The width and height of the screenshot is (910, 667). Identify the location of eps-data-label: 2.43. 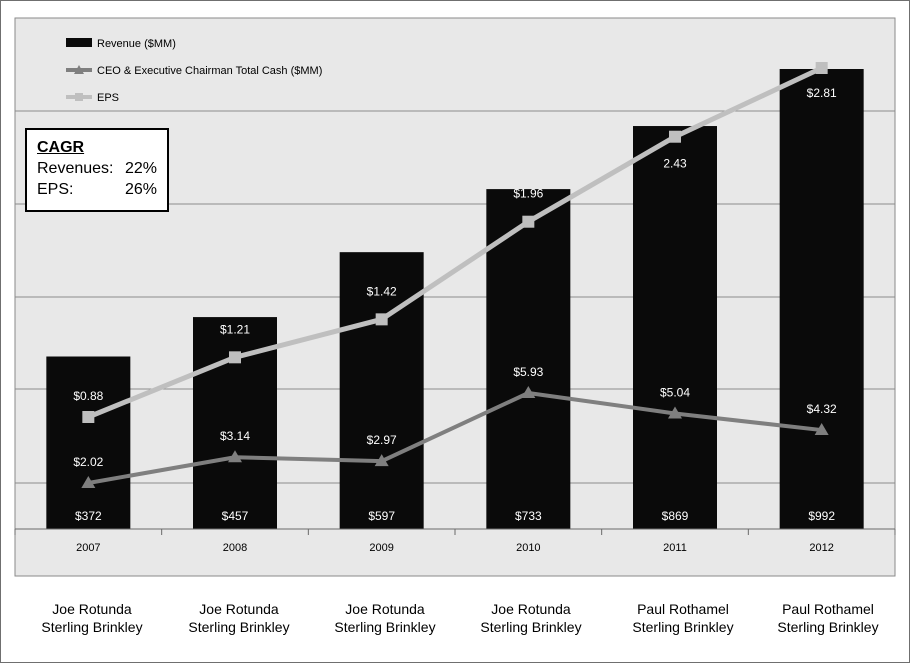
(675, 164).